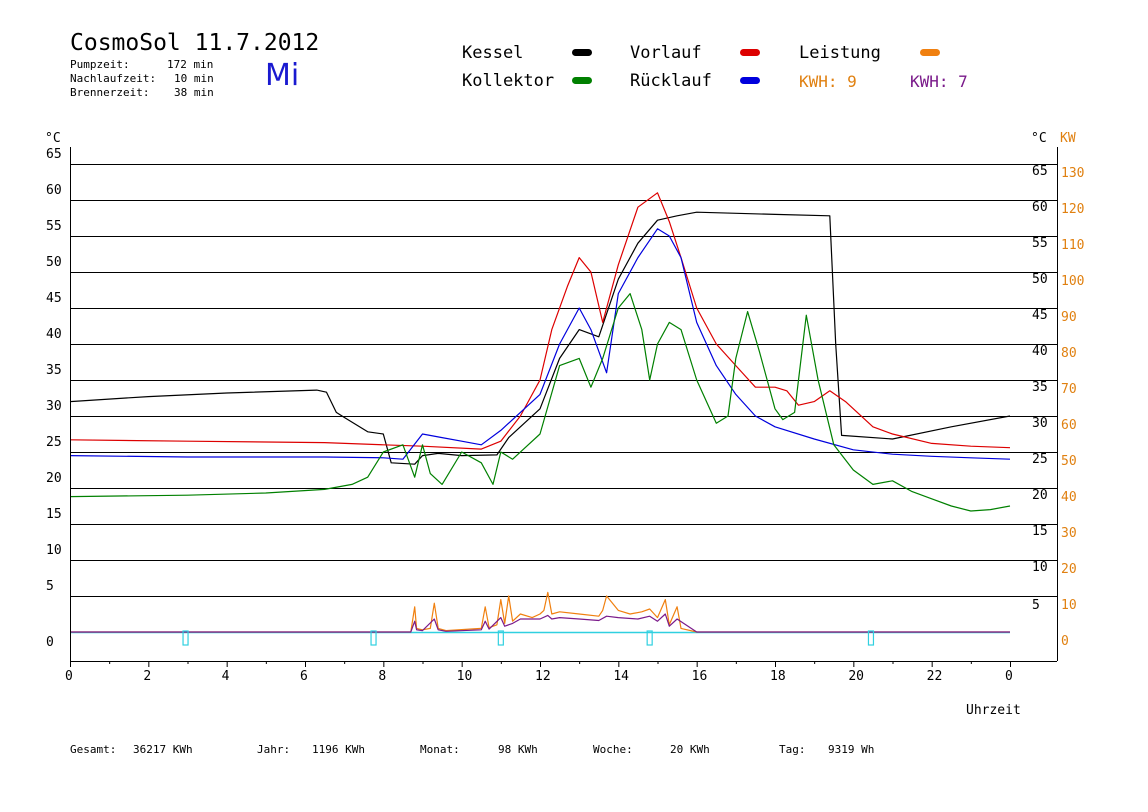 This screenshot has height=812, width=1148. I want to click on y-axis-label-right: °C, so click(1039, 138).